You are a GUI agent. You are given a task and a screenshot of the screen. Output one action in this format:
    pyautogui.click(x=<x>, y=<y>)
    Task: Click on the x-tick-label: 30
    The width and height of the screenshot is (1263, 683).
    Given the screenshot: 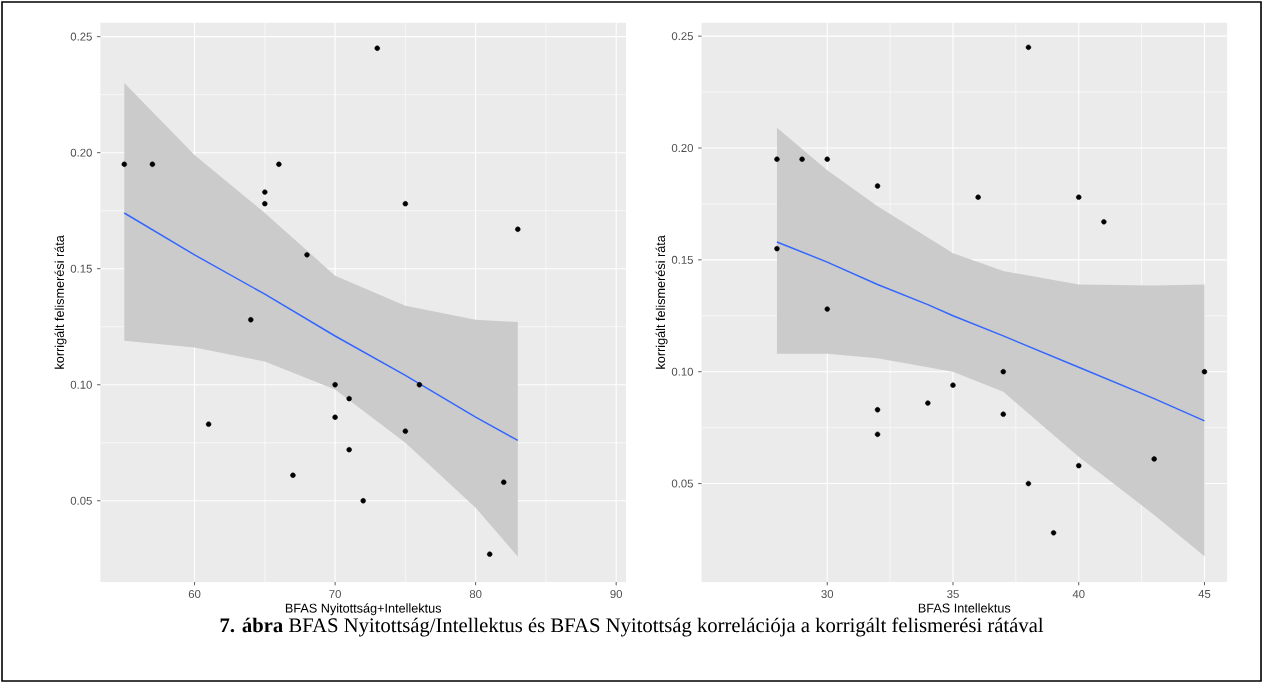 What is the action you would take?
    pyautogui.click(x=827, y=594)
    